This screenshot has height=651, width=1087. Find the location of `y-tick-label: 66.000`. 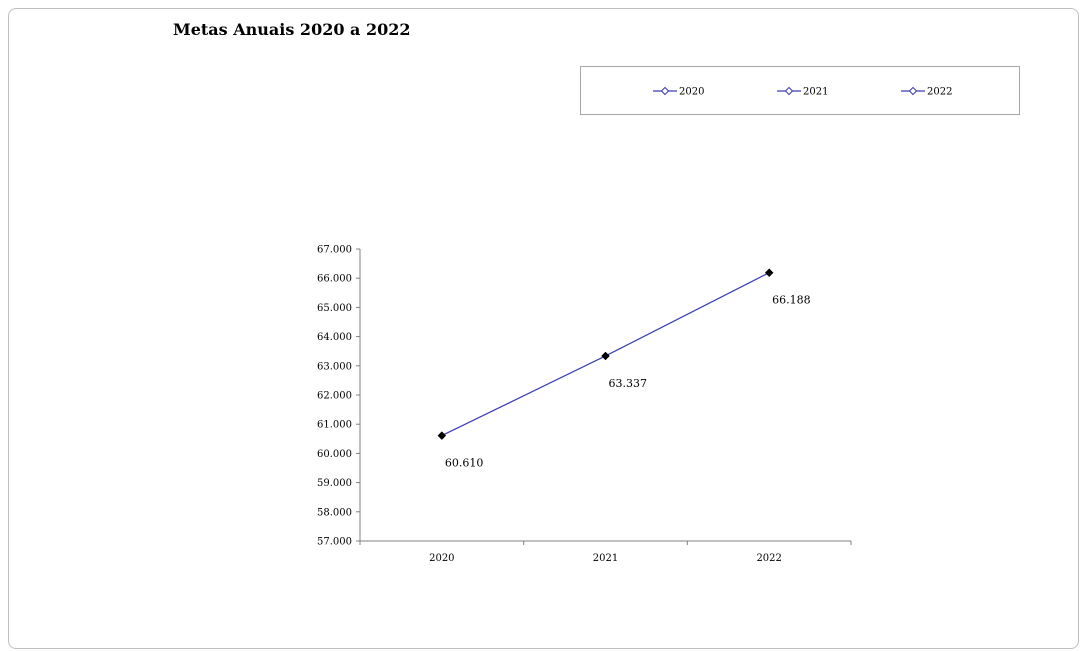

y-tick-label: 66.000 is located at coordinates (334, 279).